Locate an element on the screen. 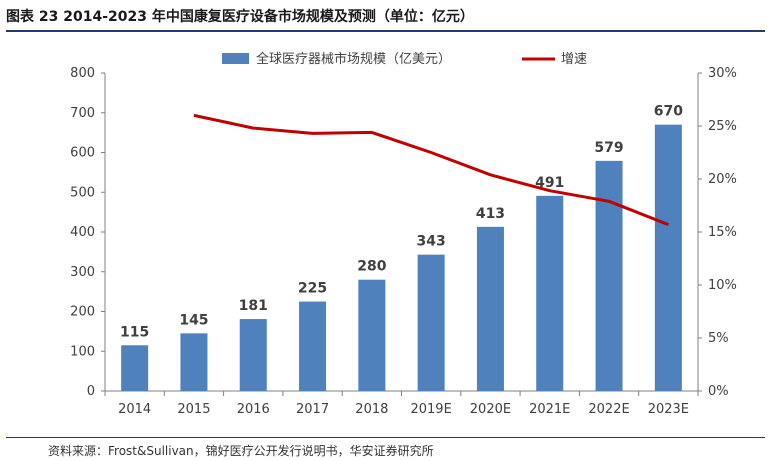  bar-value-label: 579 is located at coordinates (608, 148).